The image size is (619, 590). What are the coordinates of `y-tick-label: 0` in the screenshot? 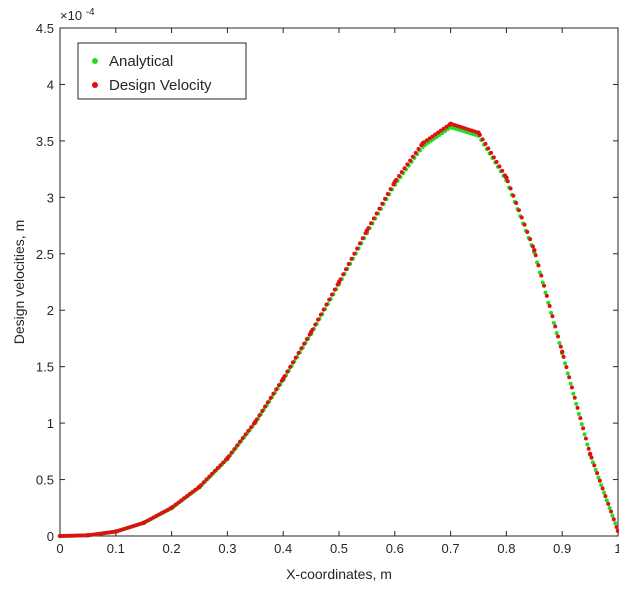 It's located at (50, 536).